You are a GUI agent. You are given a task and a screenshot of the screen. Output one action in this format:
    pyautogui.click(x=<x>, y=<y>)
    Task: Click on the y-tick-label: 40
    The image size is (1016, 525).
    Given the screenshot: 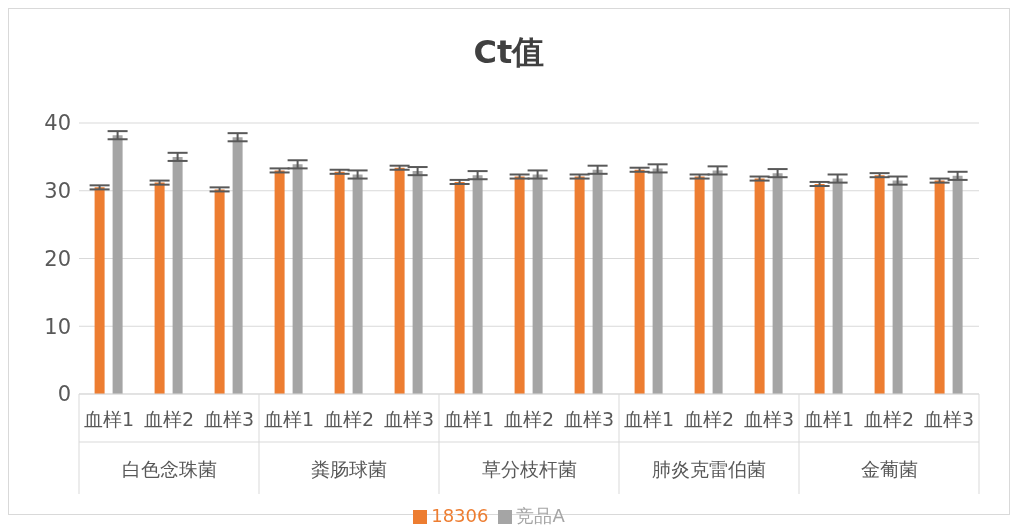 What is the action you would take?
    pyautogui.click(x=57, y=123)
    